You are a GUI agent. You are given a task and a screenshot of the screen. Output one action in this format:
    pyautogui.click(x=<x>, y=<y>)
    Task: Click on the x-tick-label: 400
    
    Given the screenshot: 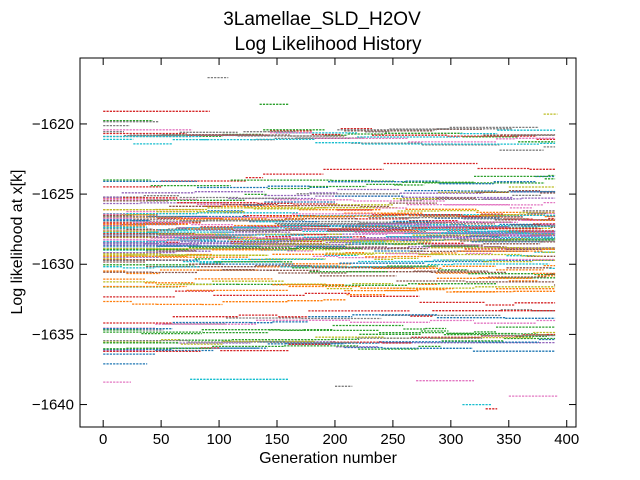 What is the action you would take?
    pyautogui.click(x=566, y=439)
    